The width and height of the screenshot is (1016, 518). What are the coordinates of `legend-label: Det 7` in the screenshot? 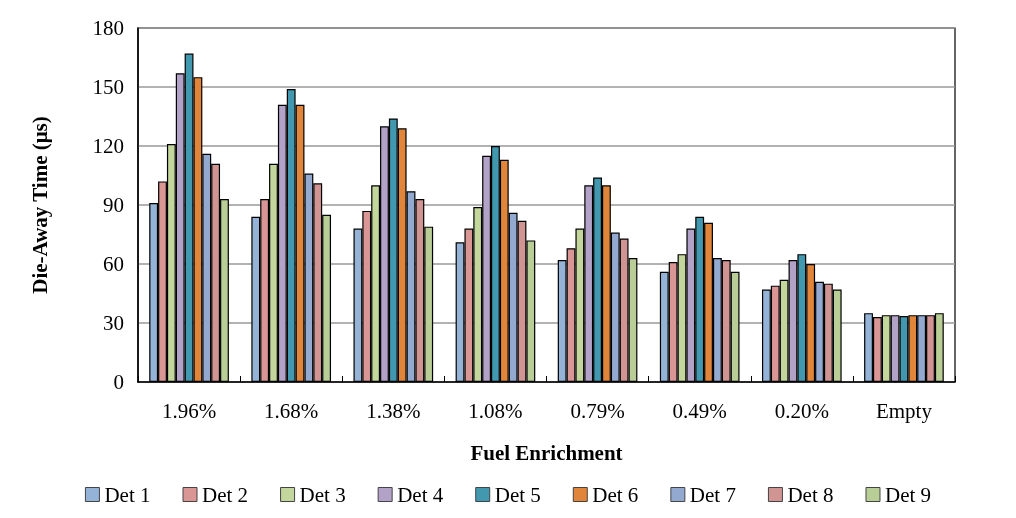 It's located at (712, 494).